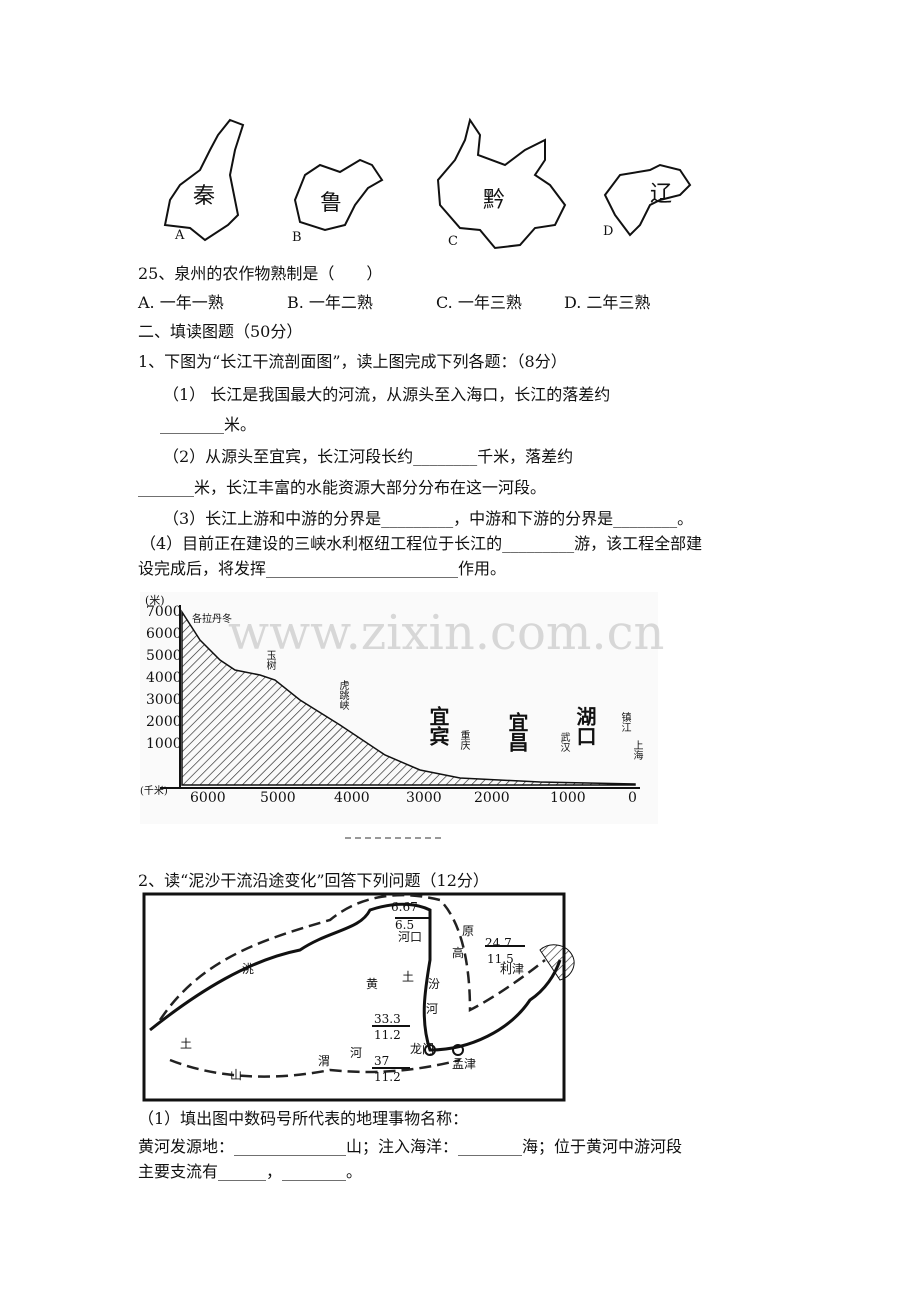  I want to click on map-label: 龙门, so click(422, 1049).